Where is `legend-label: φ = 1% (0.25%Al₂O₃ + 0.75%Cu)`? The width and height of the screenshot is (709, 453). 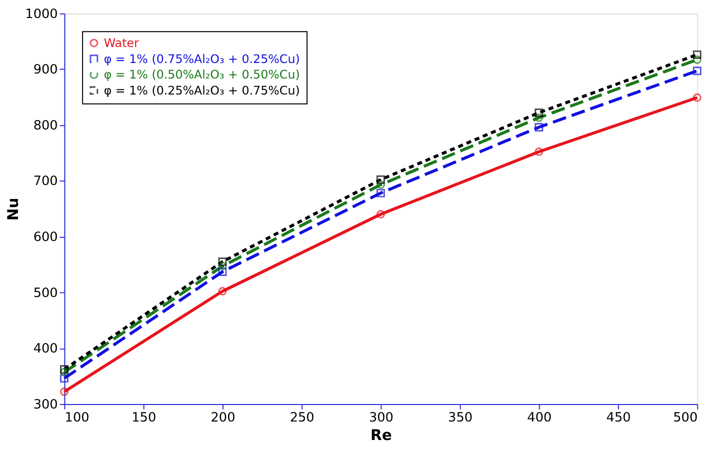
legend-label: φ = 1% (0.25%Al₂O₃ + 0.75%Cu) is located at coordinates (202, 90).